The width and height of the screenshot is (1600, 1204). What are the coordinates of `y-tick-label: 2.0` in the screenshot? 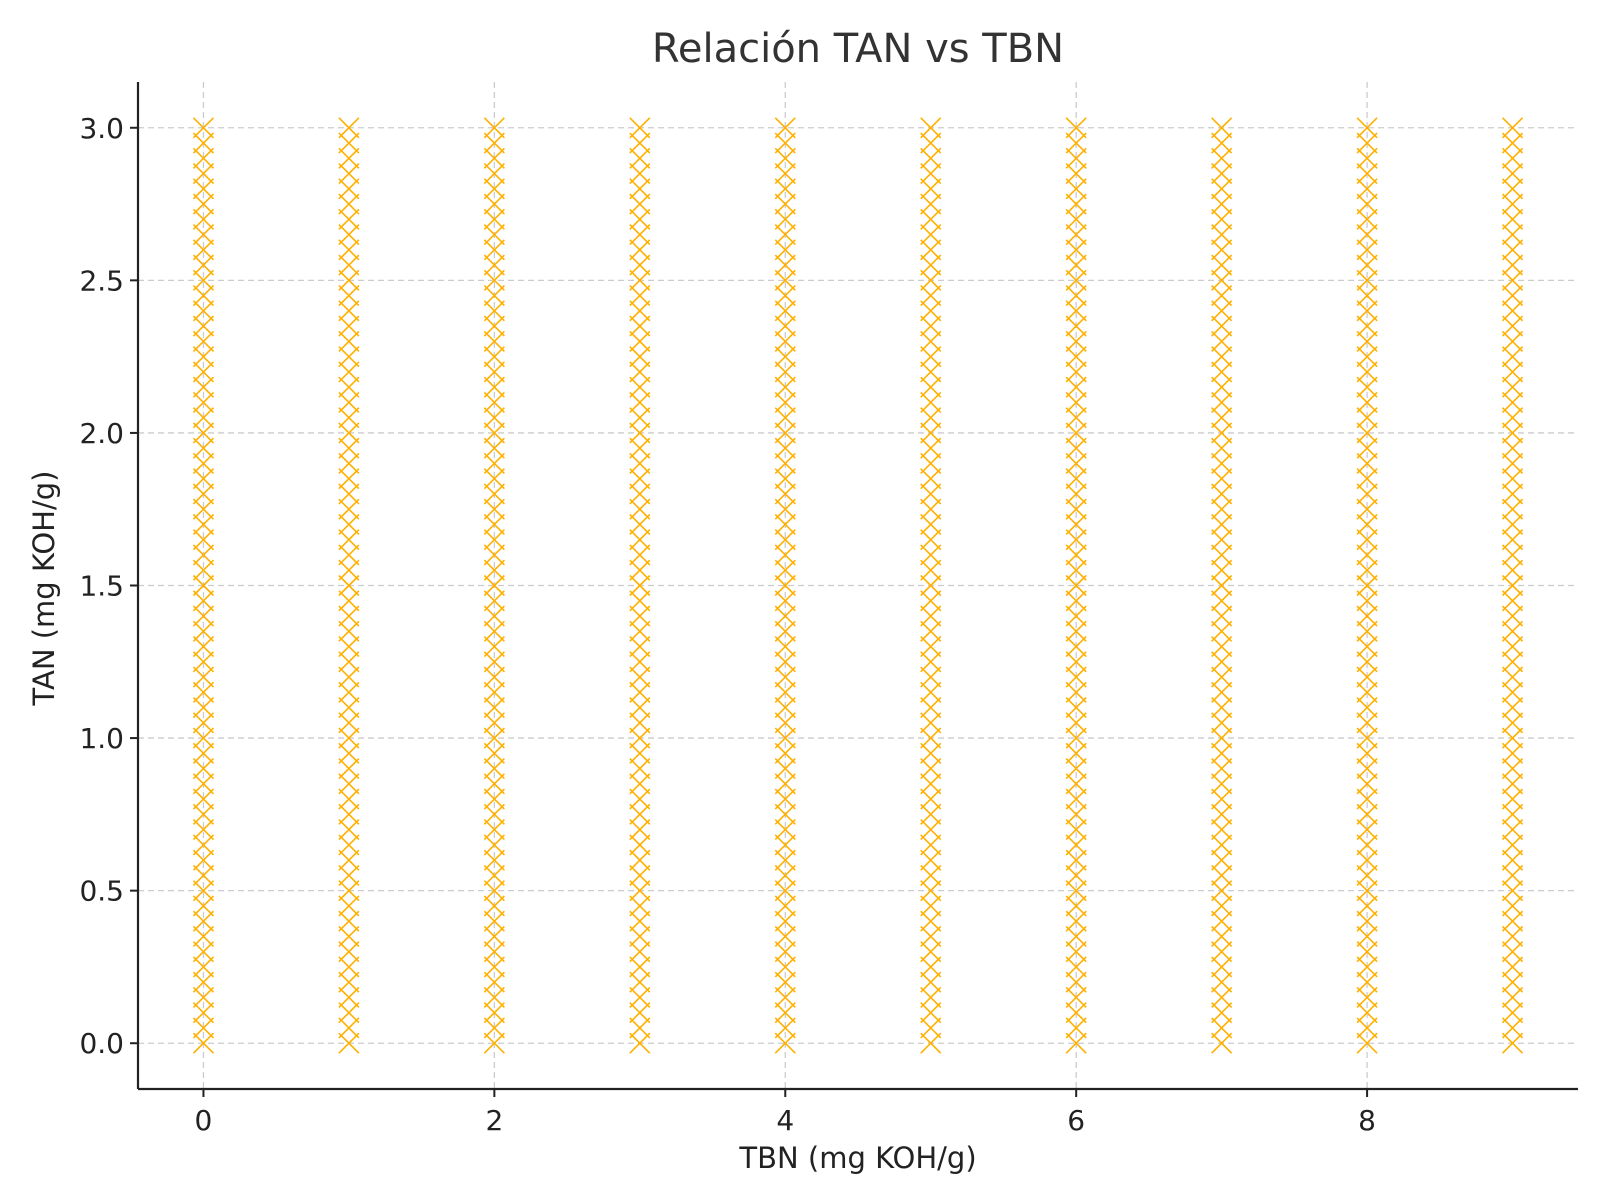 It's located at (101, 433).